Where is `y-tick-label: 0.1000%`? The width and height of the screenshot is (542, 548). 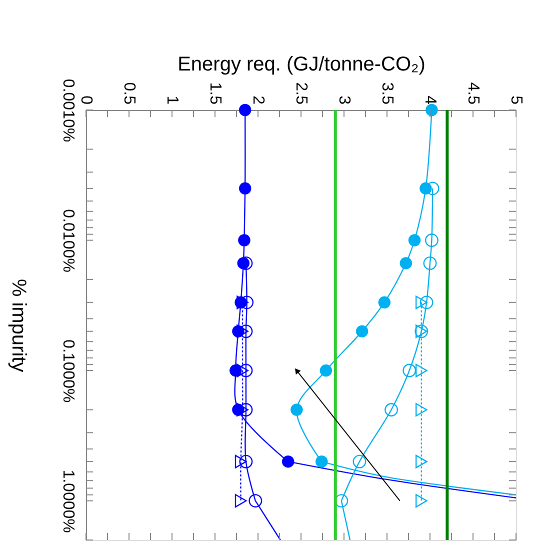
y-tick-label: 0.1000% is located at coordinates (68, 371).